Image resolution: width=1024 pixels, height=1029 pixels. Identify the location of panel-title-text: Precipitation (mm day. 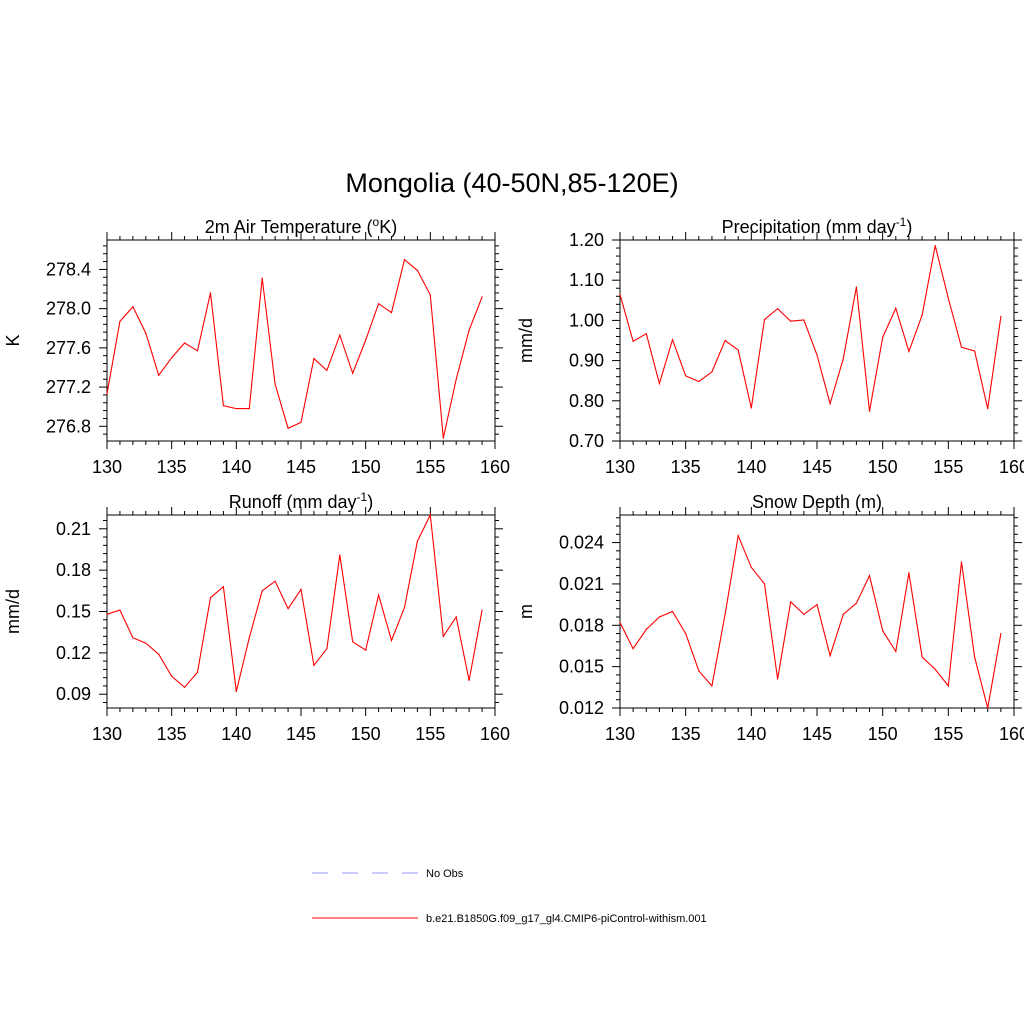
(809, 227).